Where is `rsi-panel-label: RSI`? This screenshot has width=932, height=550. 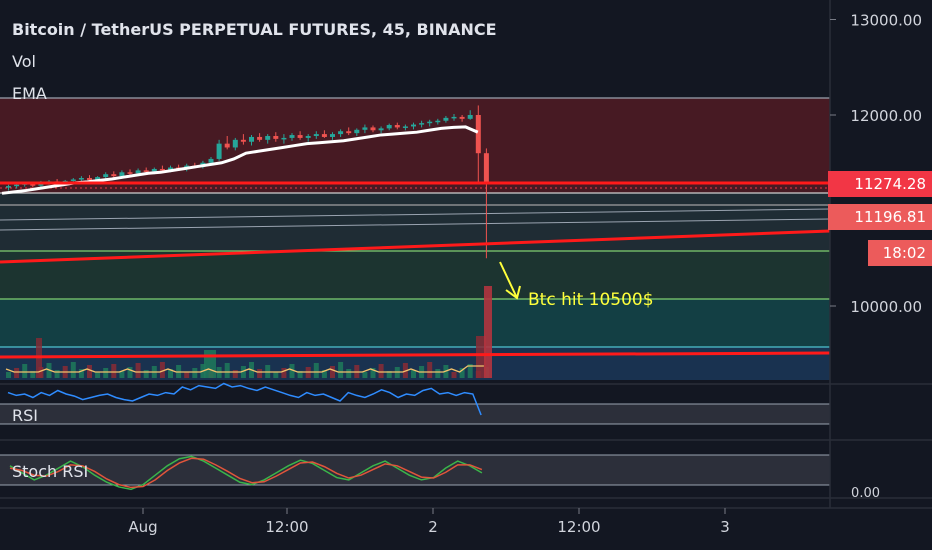
rsi-panel-label: RSI is located at coordinates (25, 415).